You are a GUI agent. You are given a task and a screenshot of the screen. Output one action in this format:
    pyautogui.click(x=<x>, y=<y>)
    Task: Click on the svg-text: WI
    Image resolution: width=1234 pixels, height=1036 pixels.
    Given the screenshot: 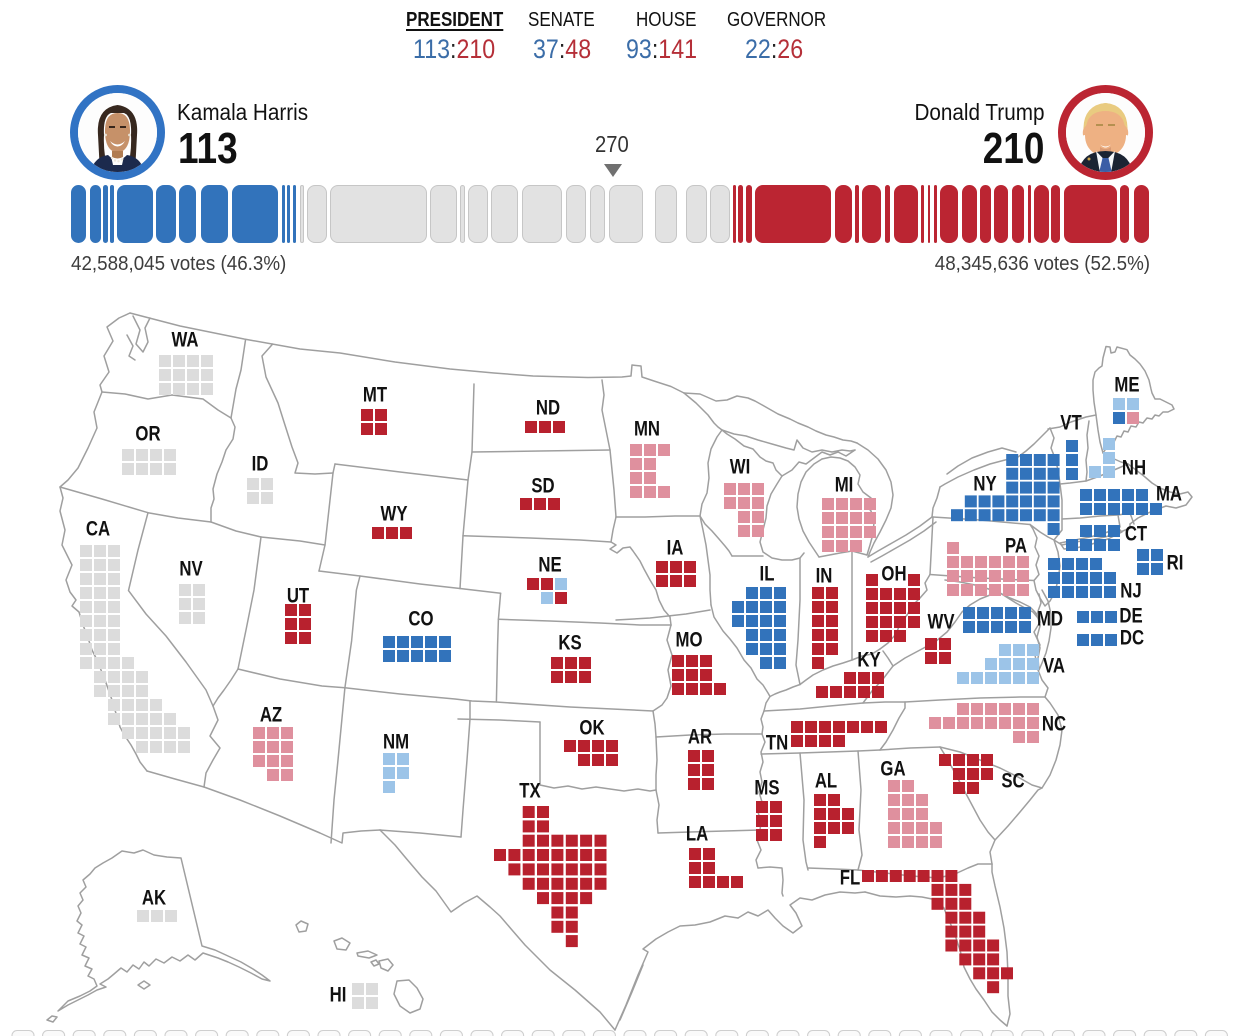 What is the action you would take?
    pyautogui.click(x=740, y=467)
    